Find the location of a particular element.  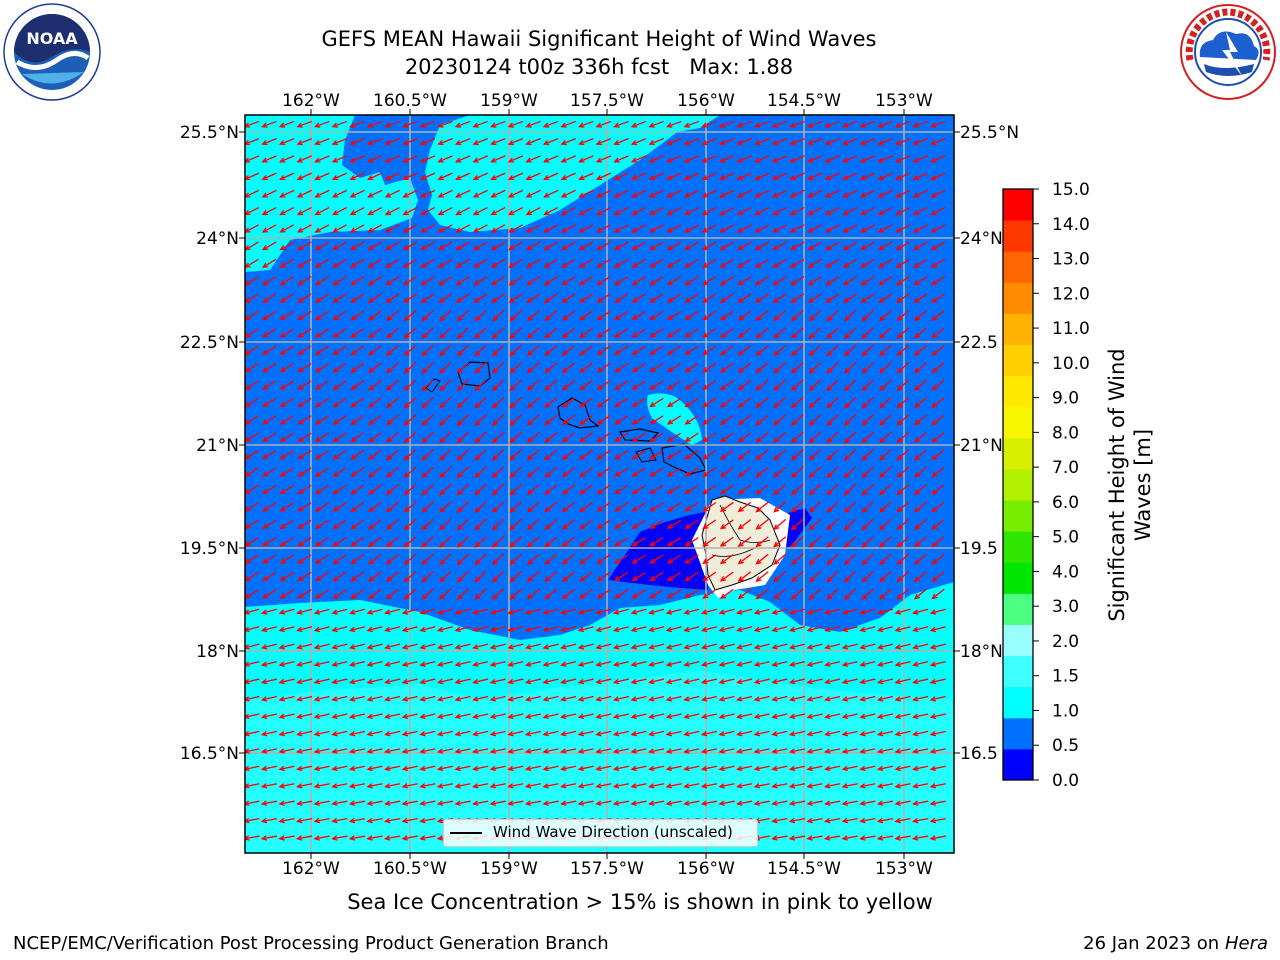

footer-date-text: 26 Jan 2023 on is located at coordinates (1151, 943).